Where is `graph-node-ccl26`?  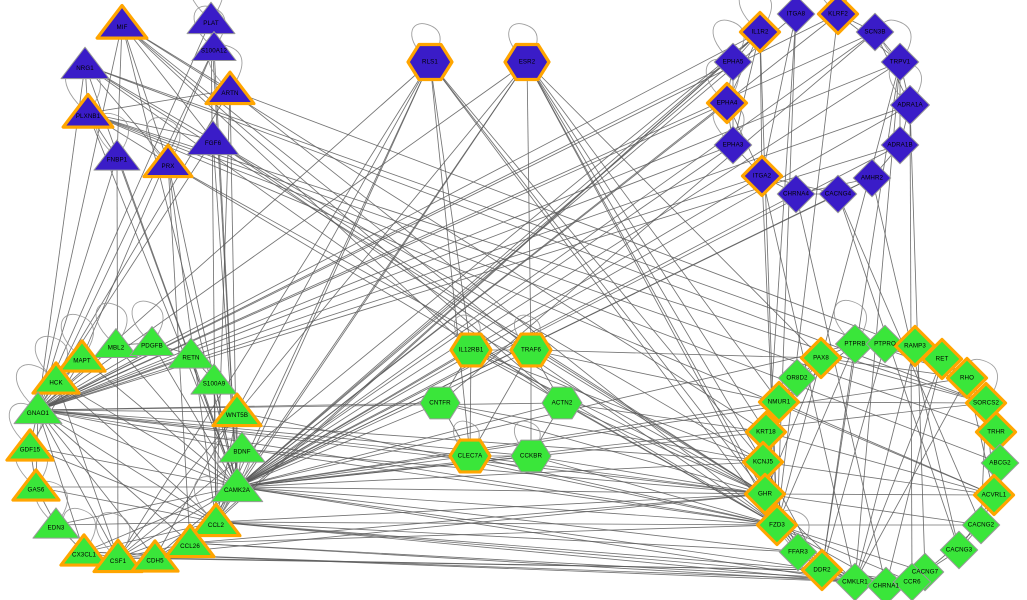 graph-node-ccl26 is located at coordinates (190, 541).